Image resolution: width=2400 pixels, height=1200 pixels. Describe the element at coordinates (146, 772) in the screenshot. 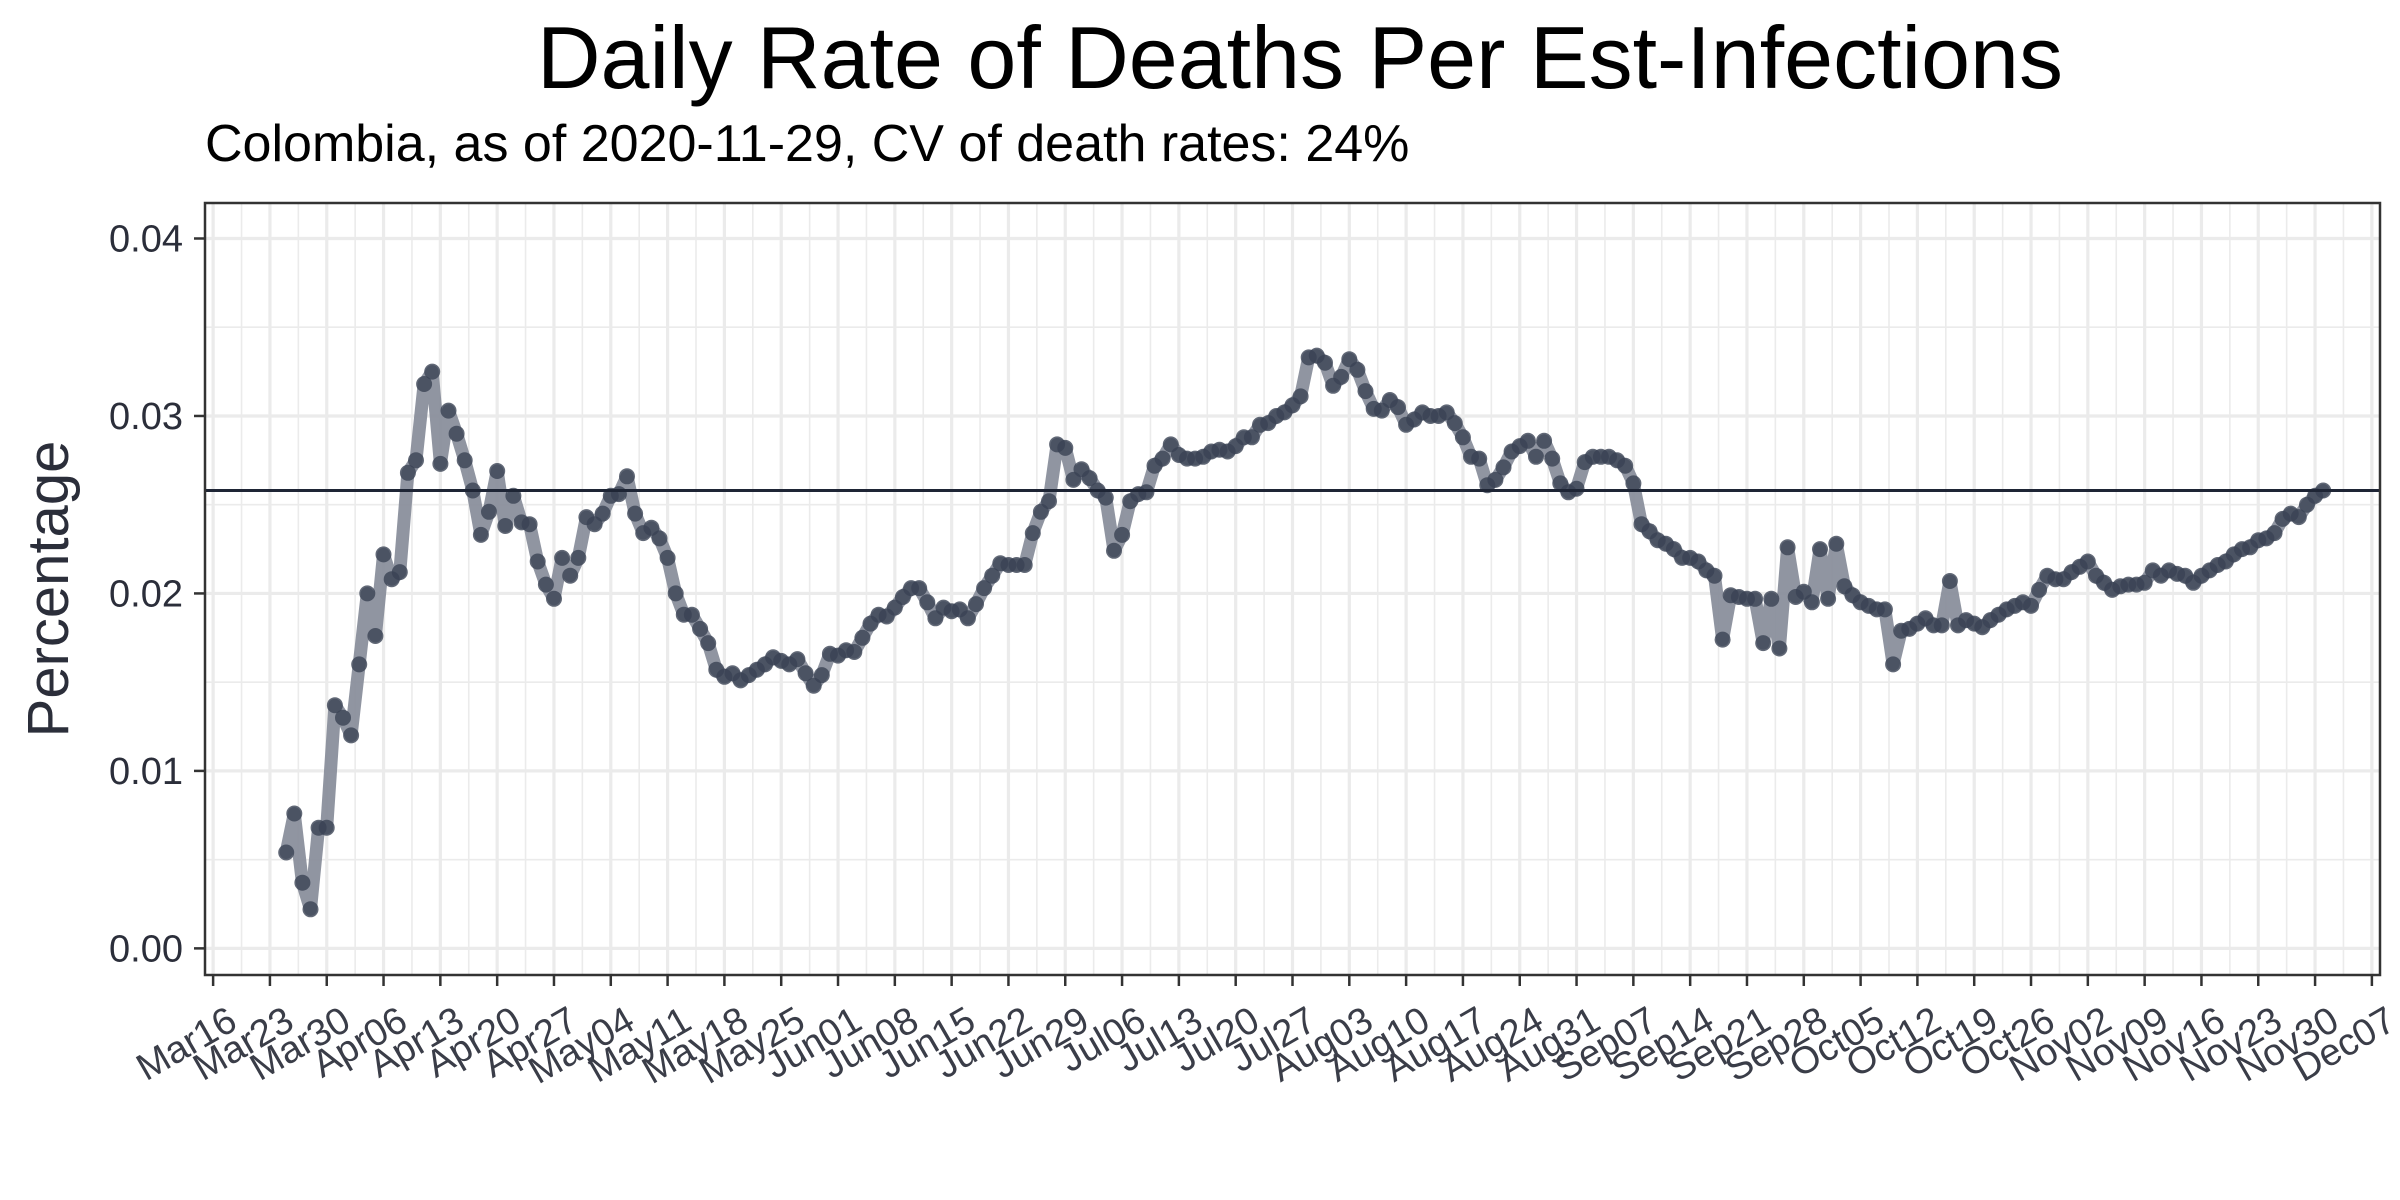

I see `y-tick-label: 0.01` at that location.